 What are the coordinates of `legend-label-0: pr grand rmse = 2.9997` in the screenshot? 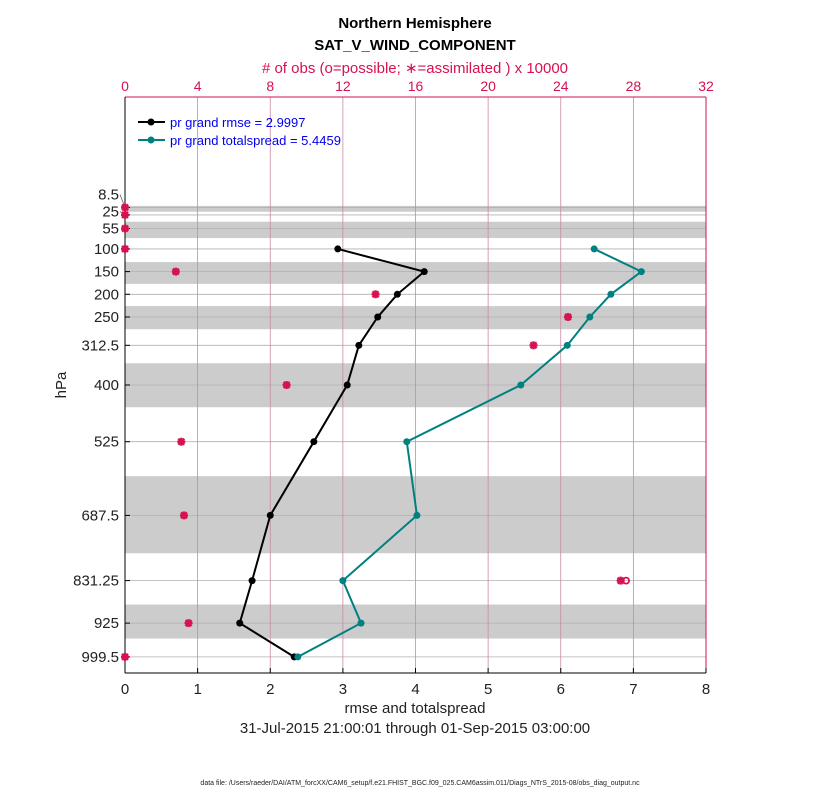 It's located at (238, 122).